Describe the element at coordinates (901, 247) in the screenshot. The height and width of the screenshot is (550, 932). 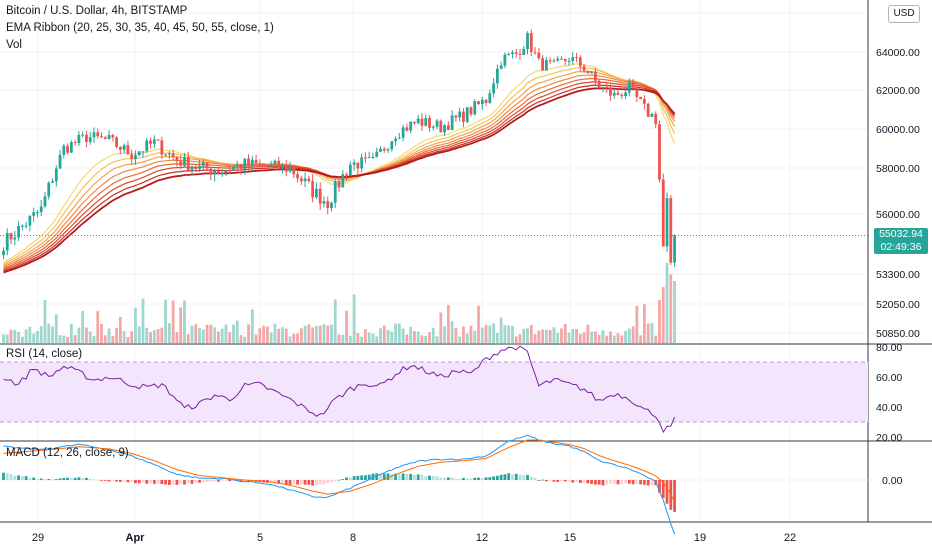
I see `bar-countdown: 02:49:36` at that location.